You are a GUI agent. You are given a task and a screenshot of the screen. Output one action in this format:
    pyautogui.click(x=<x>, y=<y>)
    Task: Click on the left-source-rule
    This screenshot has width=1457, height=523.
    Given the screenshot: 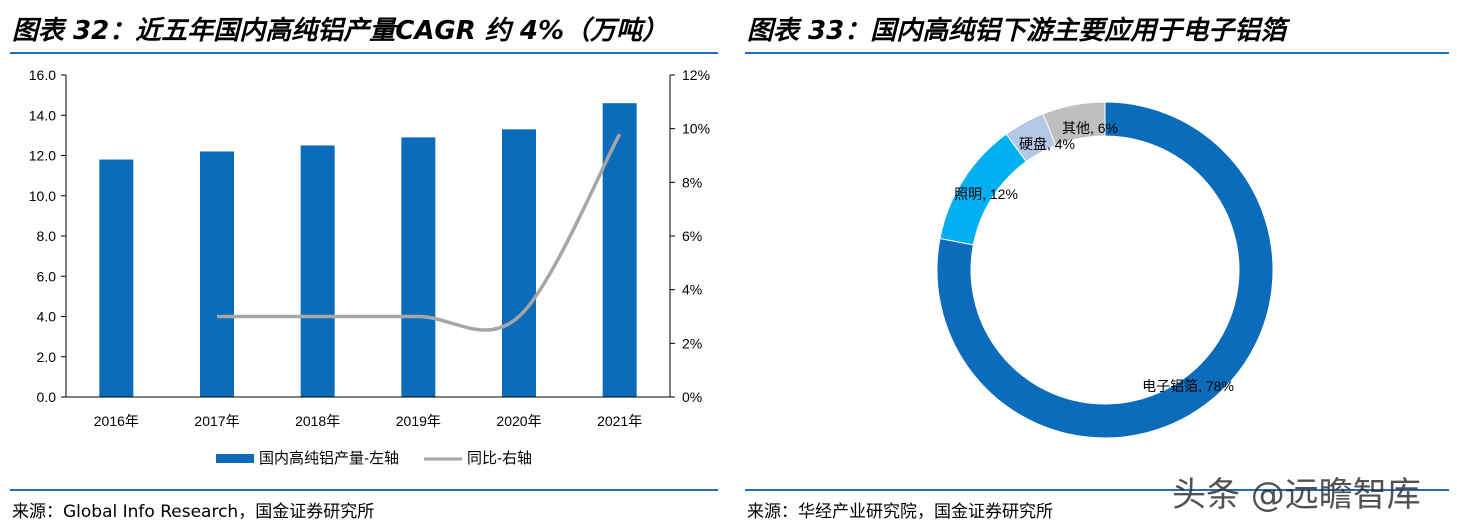 What is the action you would take?
    pyautogui.click(x=364, y=490)
    